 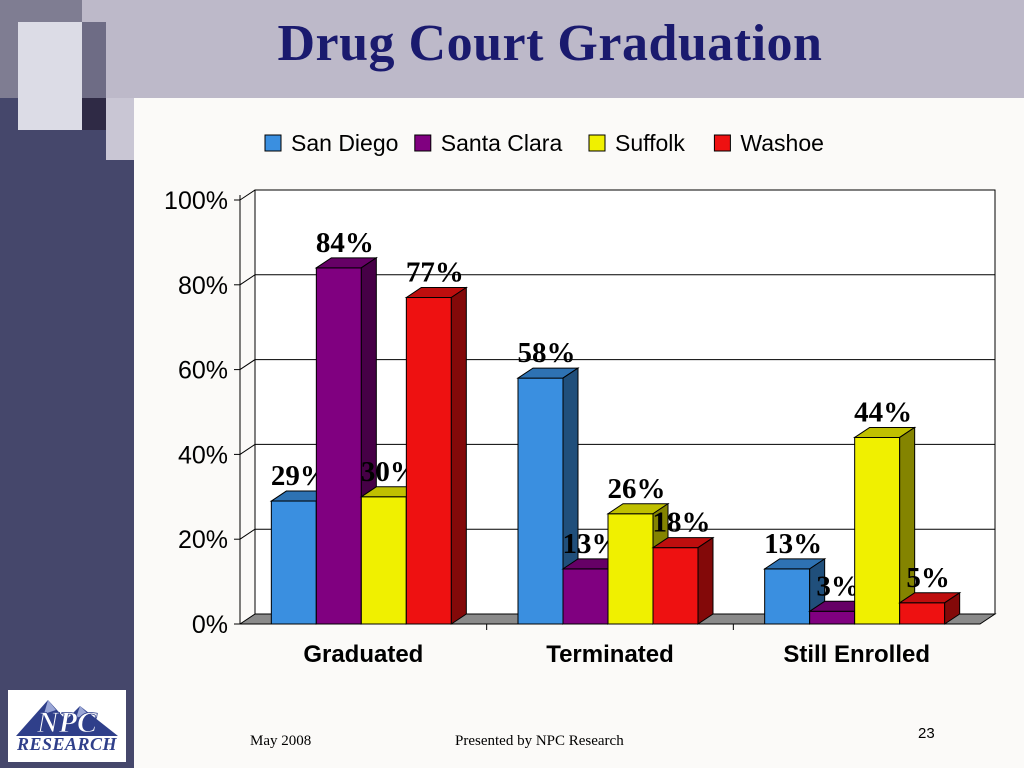 I want to click on mountain-logo-icon: NPC, so click(x=67, y=719).